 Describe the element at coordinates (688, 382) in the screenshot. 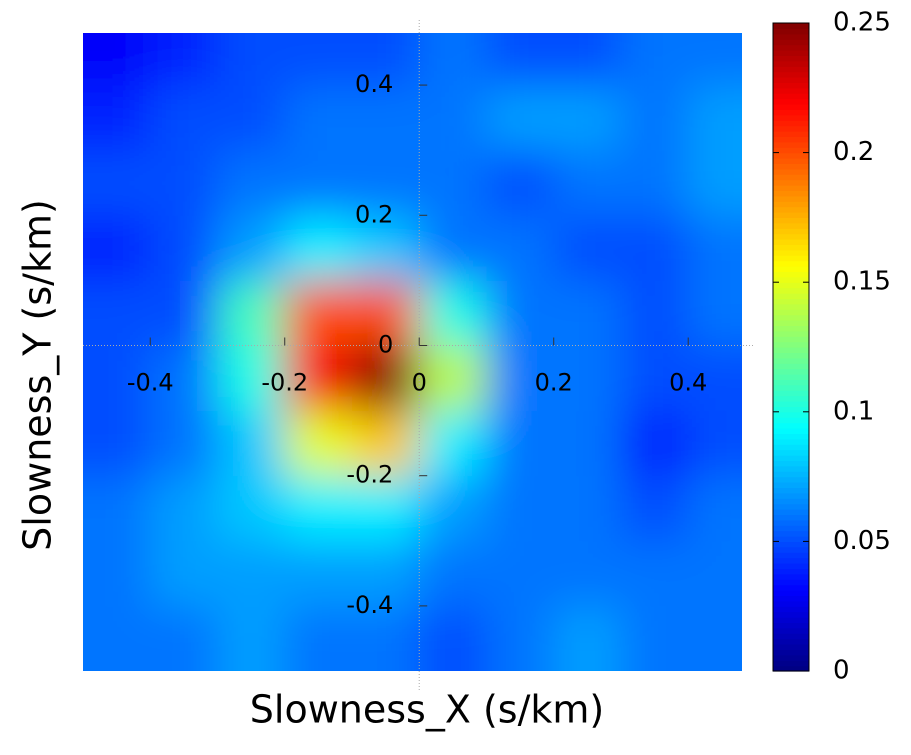

I see `x-tick-label: 0.4` at that location.